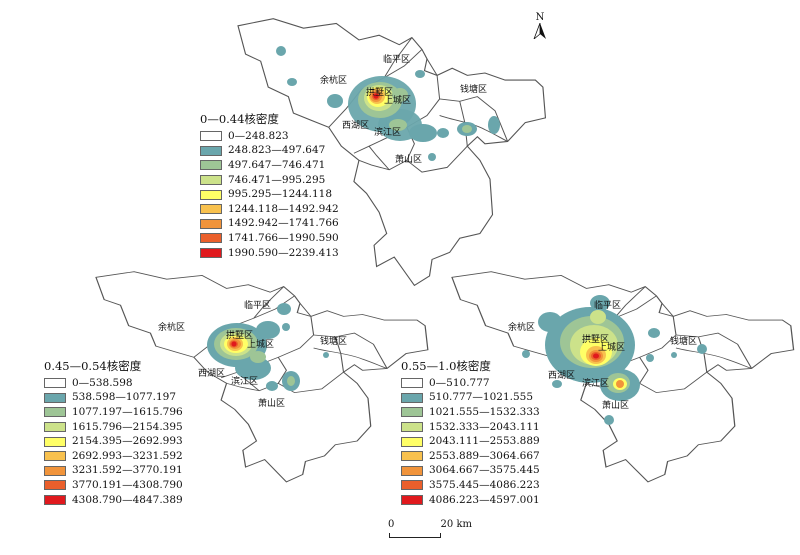 This screenshot has width=800, height=555. What do you see at coordinates (391, 524) in the screenshot?
I see `scale-zero: 0` at bounding box center [391, 524].